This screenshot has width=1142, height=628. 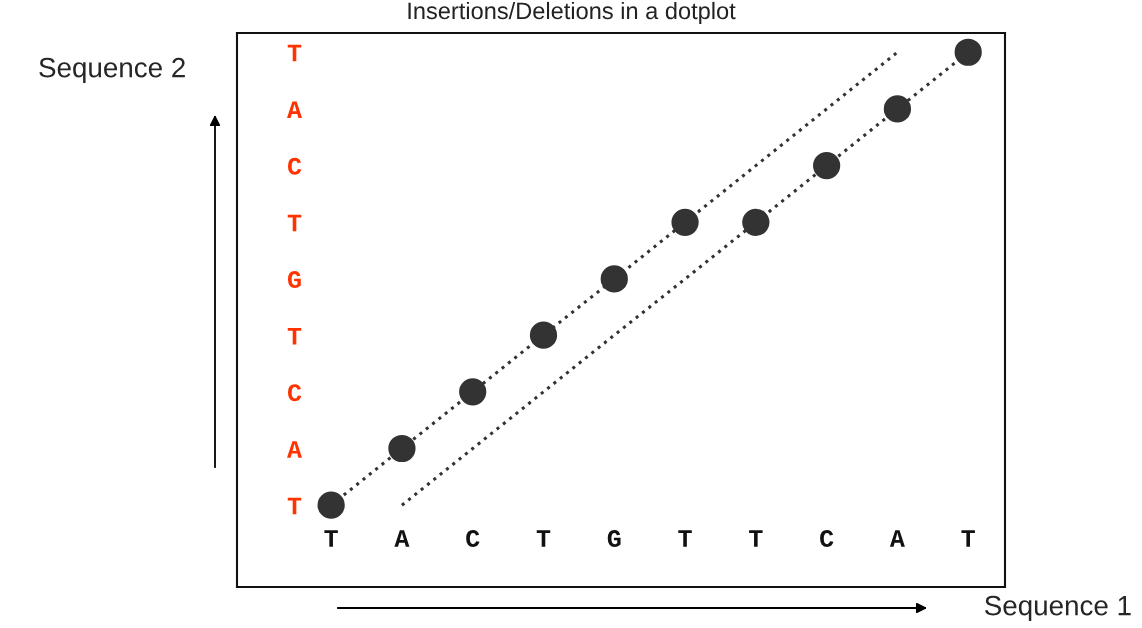 I want to click on x-axis-title: Sequence 1, so click(x=1058, y=608).